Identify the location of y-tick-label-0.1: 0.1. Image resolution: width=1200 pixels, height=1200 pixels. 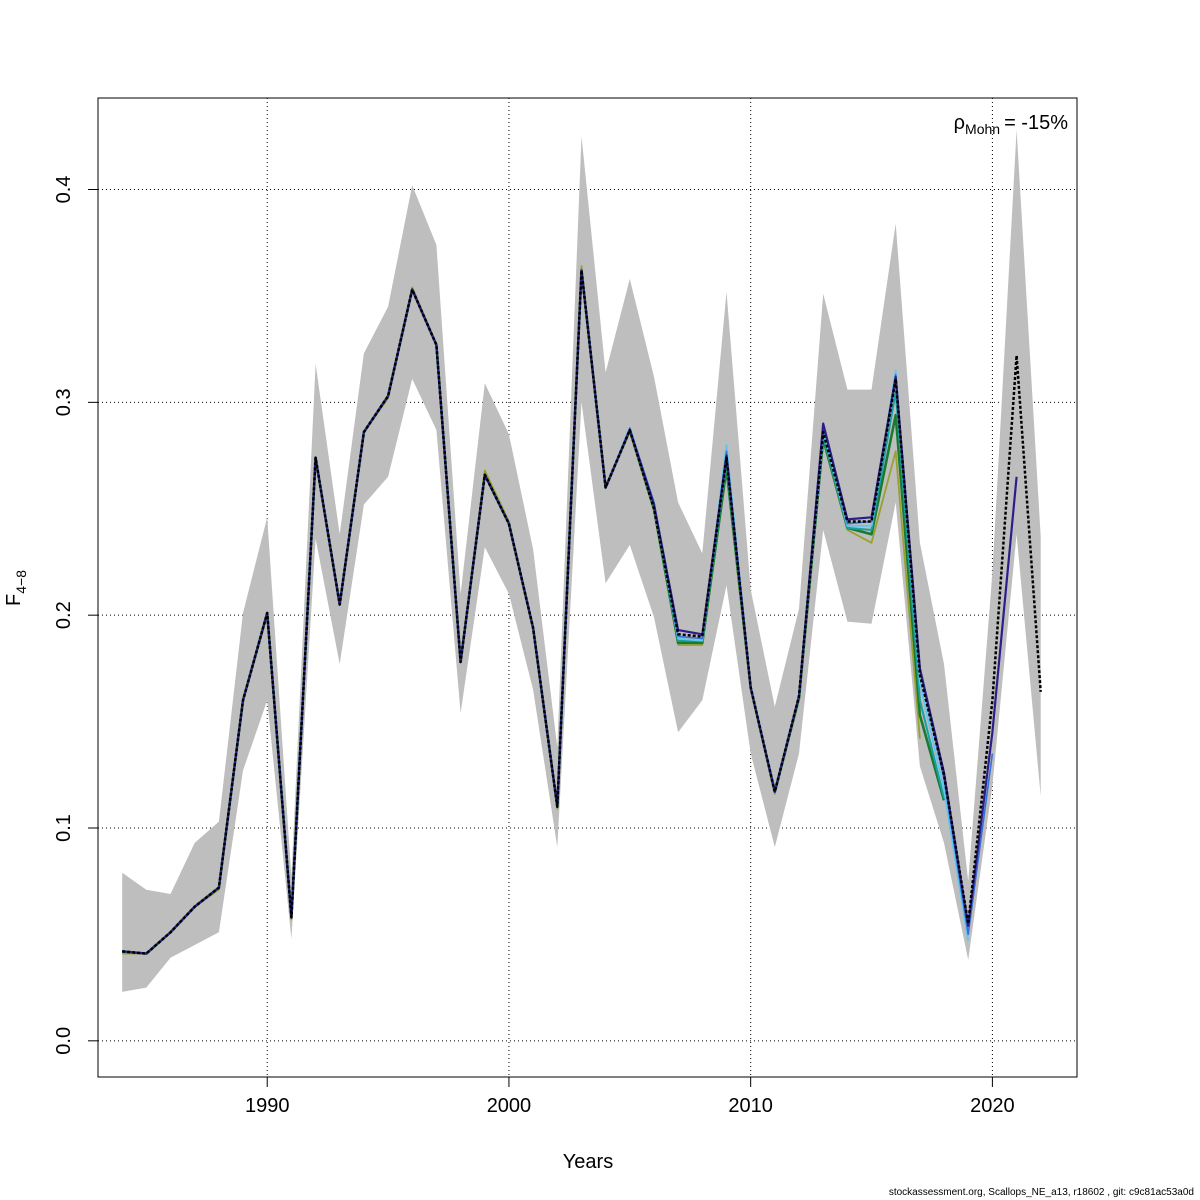
(64, 828).